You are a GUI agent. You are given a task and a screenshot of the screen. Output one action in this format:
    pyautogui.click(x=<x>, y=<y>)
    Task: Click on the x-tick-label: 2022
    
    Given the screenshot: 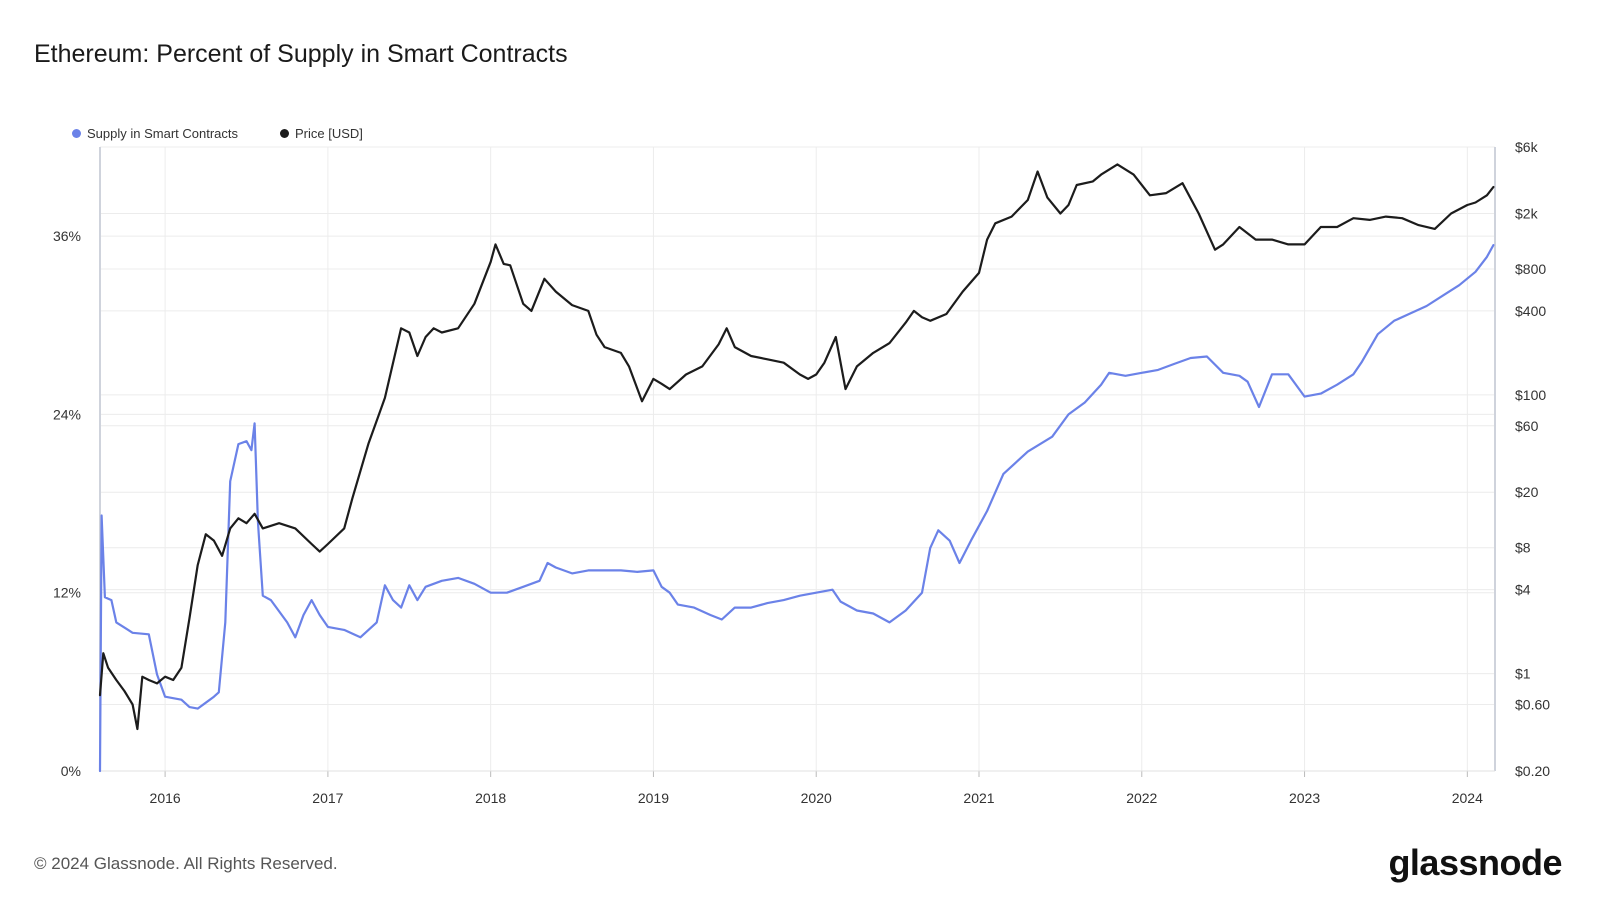 What is the action you would take?
    pyautogui.click(x=1141, y=798)
    